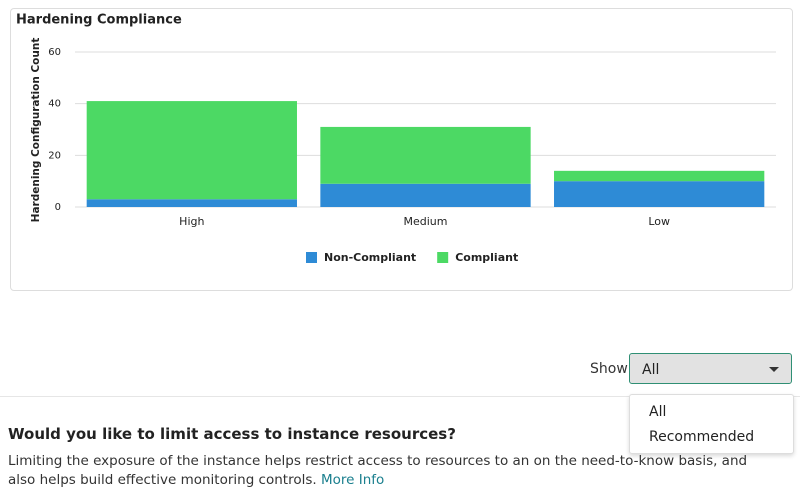  I want to click on caret, so click(774, 369).